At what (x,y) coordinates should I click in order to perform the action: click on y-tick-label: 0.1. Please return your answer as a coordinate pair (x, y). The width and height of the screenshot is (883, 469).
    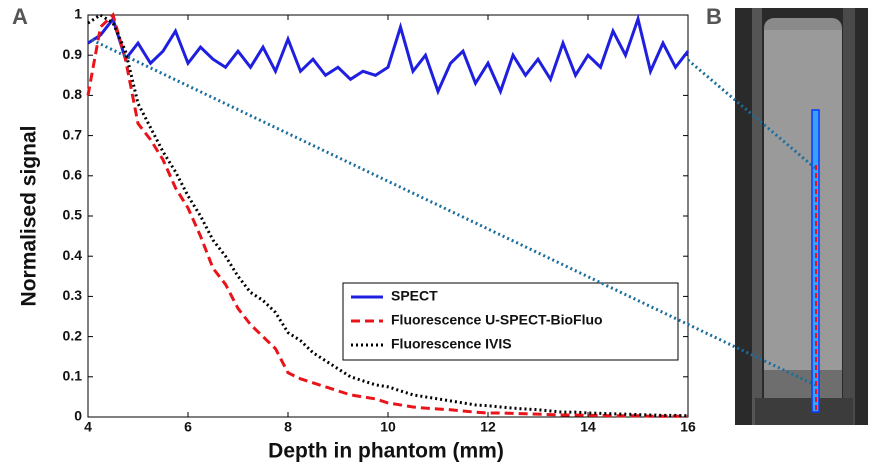
    Looking at the image, I should click on (73, 376).